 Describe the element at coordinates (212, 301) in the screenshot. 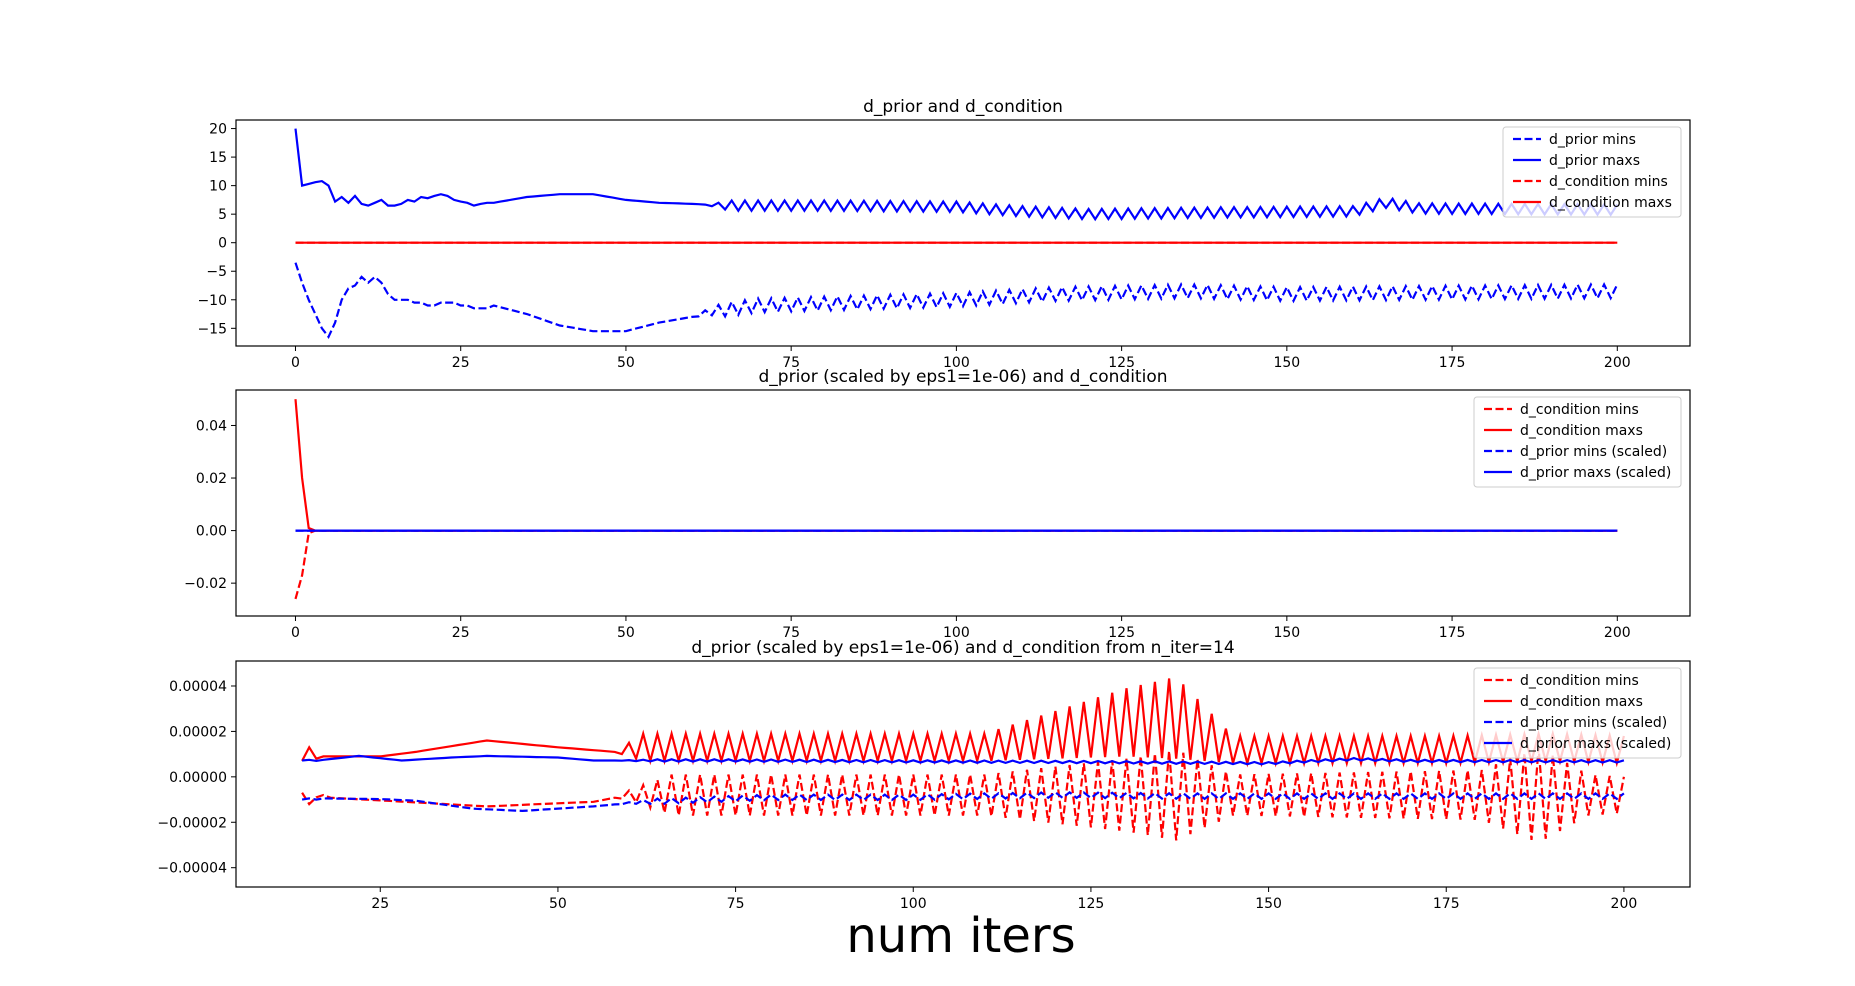

I see `y-tick-label: −10` at that location.